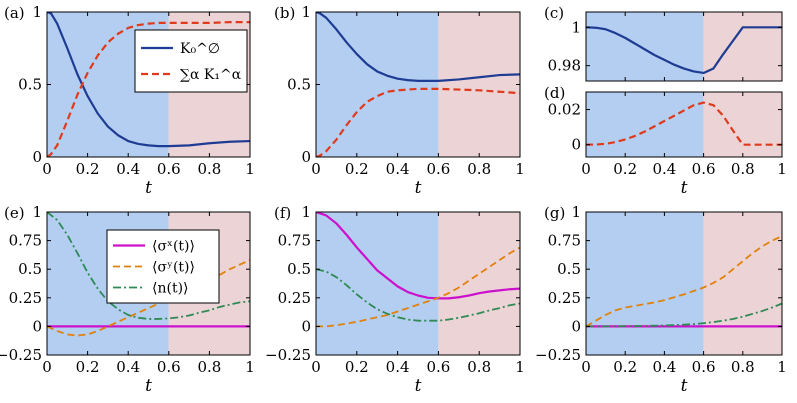 This screenshot has height=403, width=797. Describe the element at coordinates (282, 213) in the screenshot. I see `panel-label: (f)` at that location.